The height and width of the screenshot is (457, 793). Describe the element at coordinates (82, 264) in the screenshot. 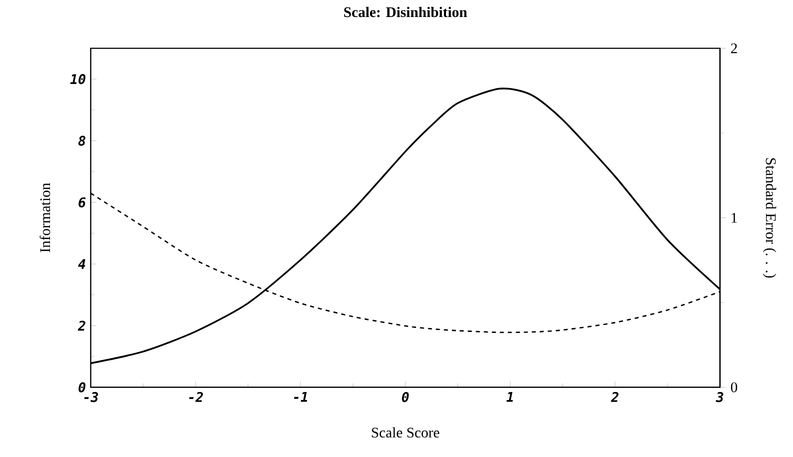

I see `y-tick-label: 4` at that location.